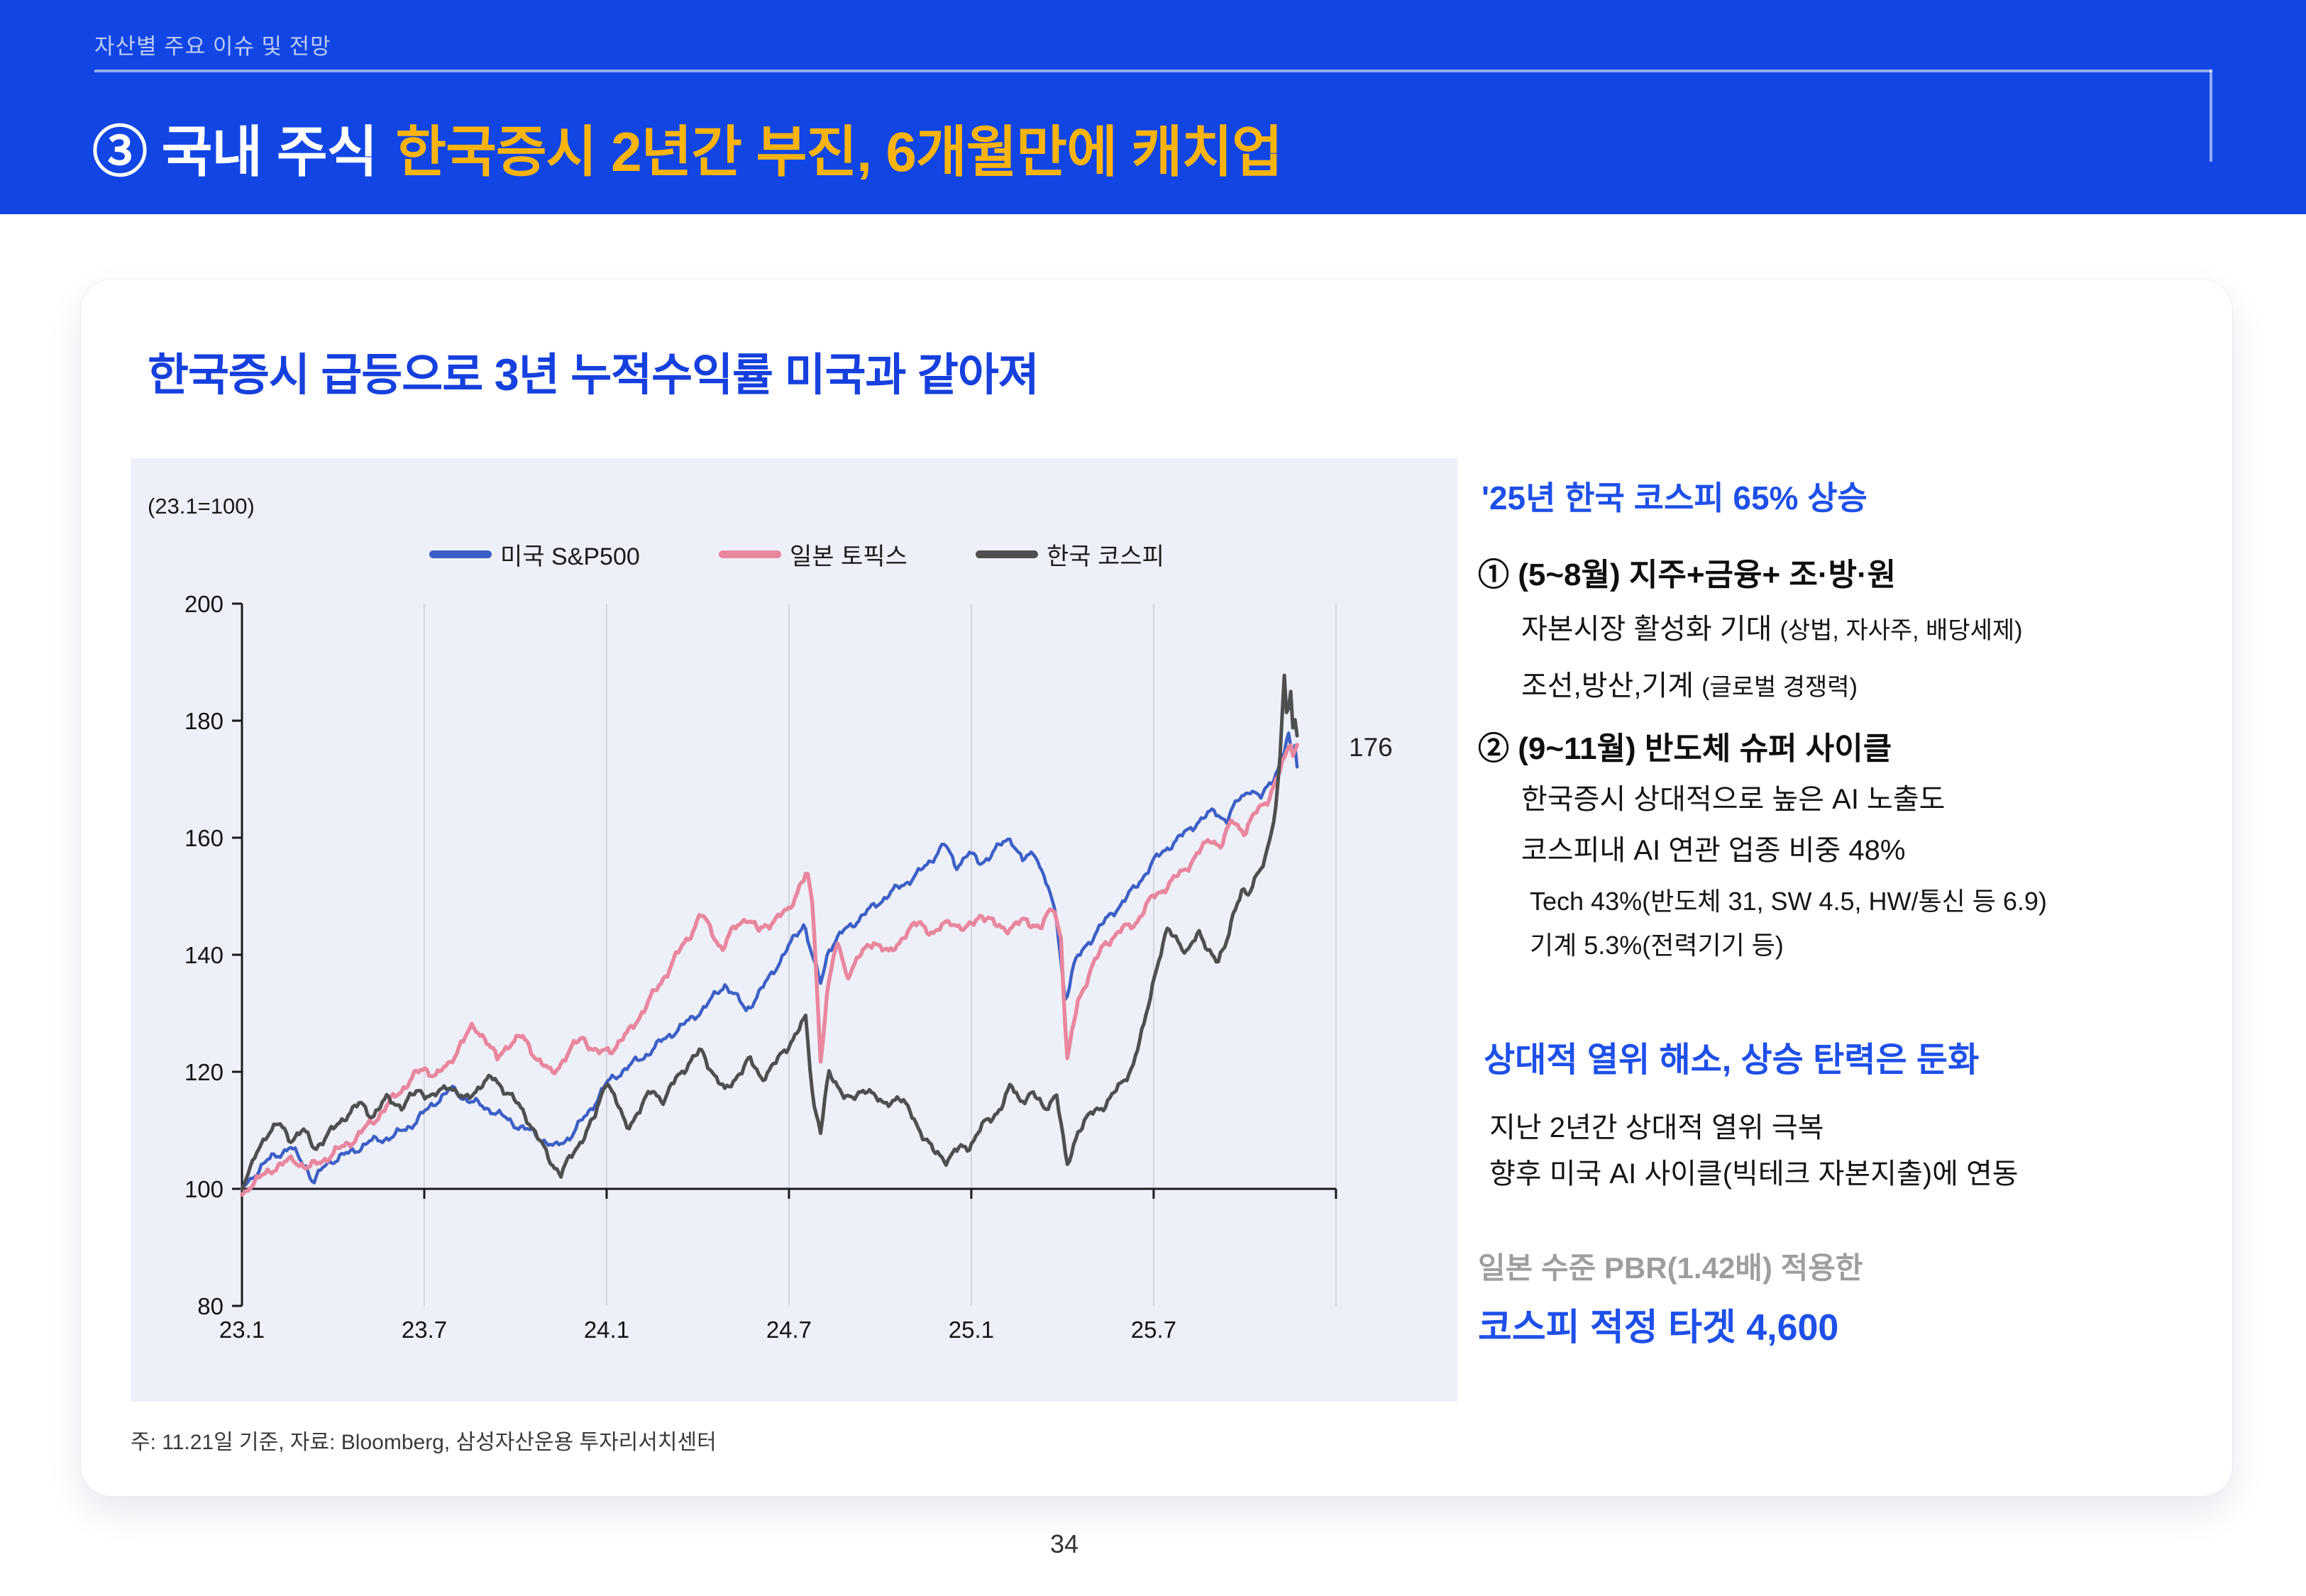  Describe the element at coordinates (1901, 630) in the screenshot. I see `point1-line1-detail: (상법, 자사주, 배당세제)` at that location.